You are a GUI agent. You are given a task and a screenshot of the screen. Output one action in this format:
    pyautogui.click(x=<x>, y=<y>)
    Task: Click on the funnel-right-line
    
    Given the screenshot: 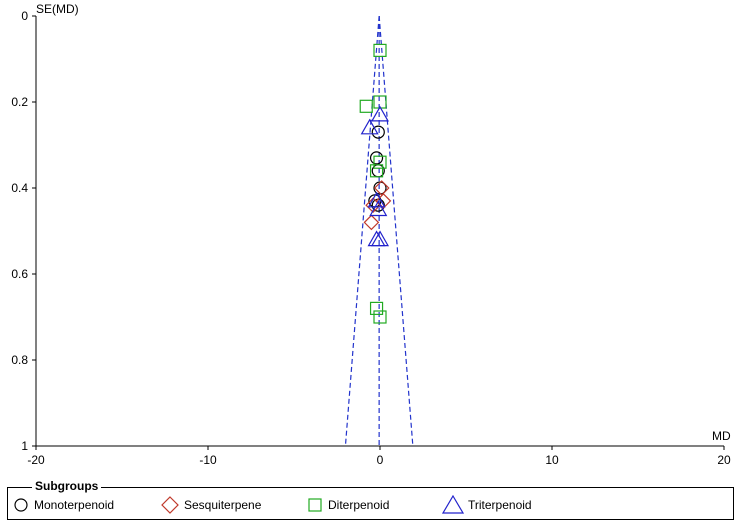 What is the action you would take?
    pyautogui.click(x=396, y=231)
    